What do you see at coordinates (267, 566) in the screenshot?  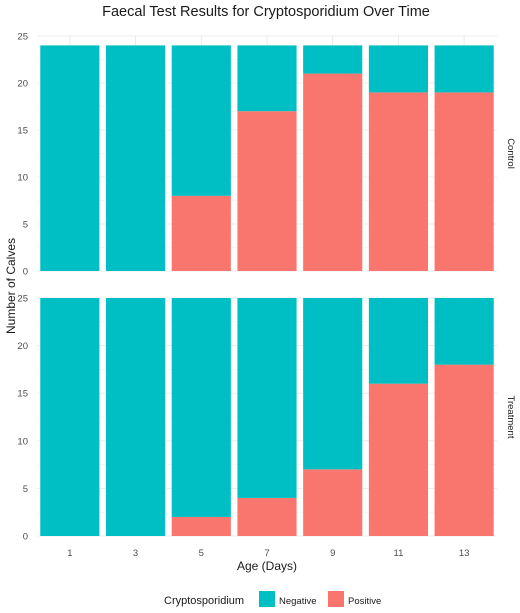 I see `x-axis-label: Age (Days)` at bounding box center [267, 566].